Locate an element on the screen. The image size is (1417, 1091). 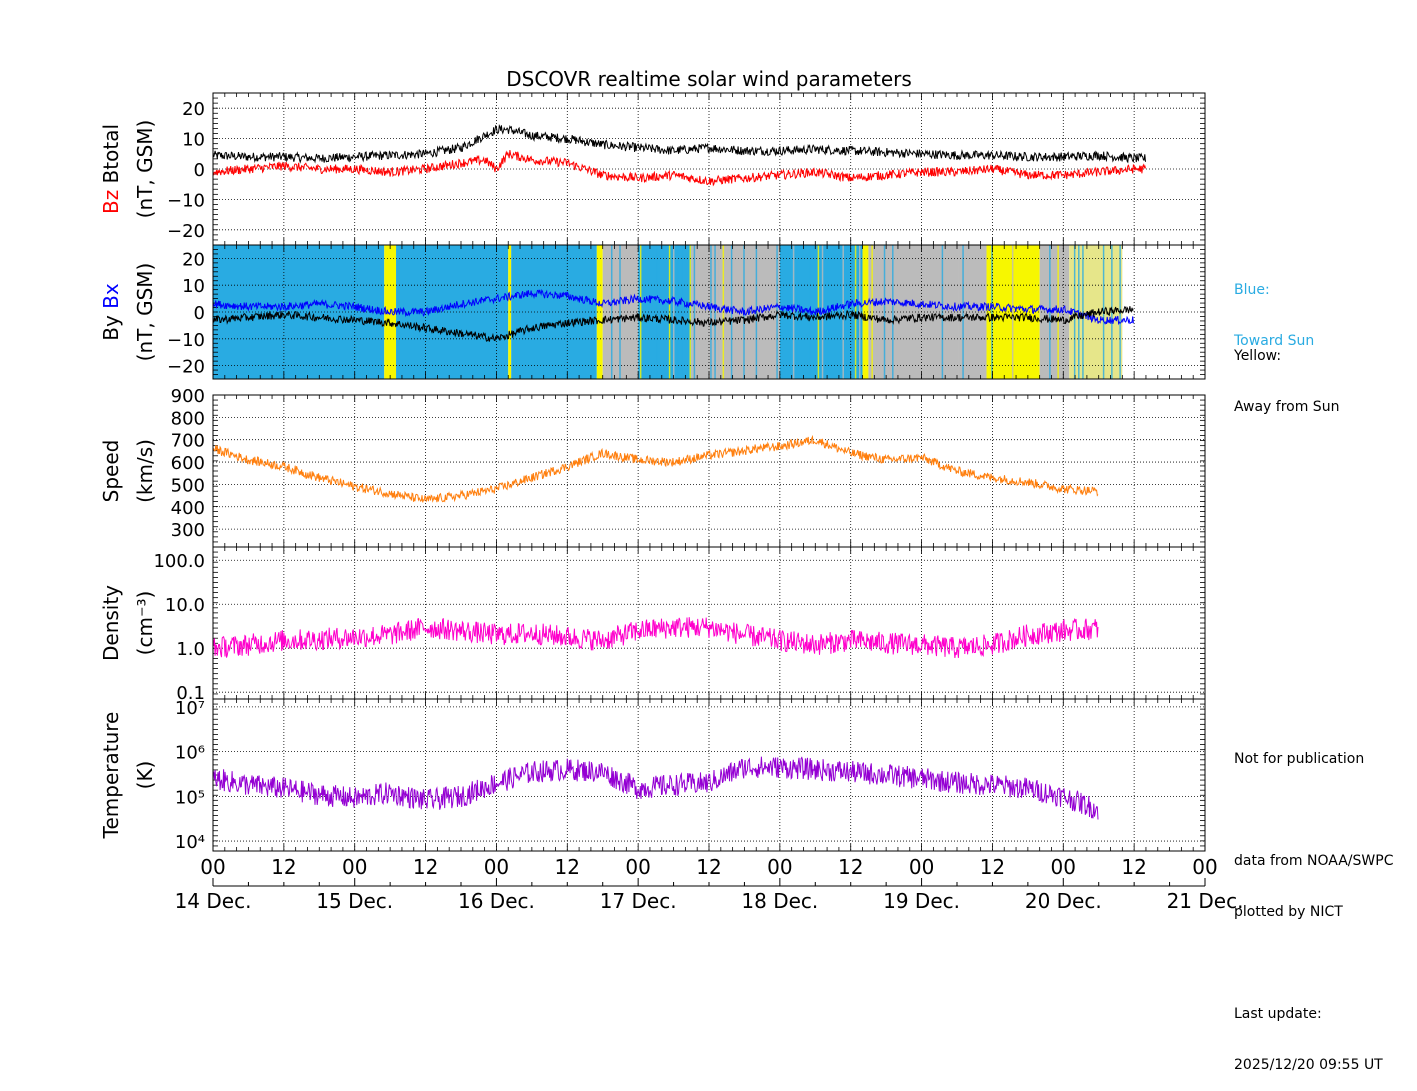
y-axis-label-part: By is located at coordinates (111, 328).